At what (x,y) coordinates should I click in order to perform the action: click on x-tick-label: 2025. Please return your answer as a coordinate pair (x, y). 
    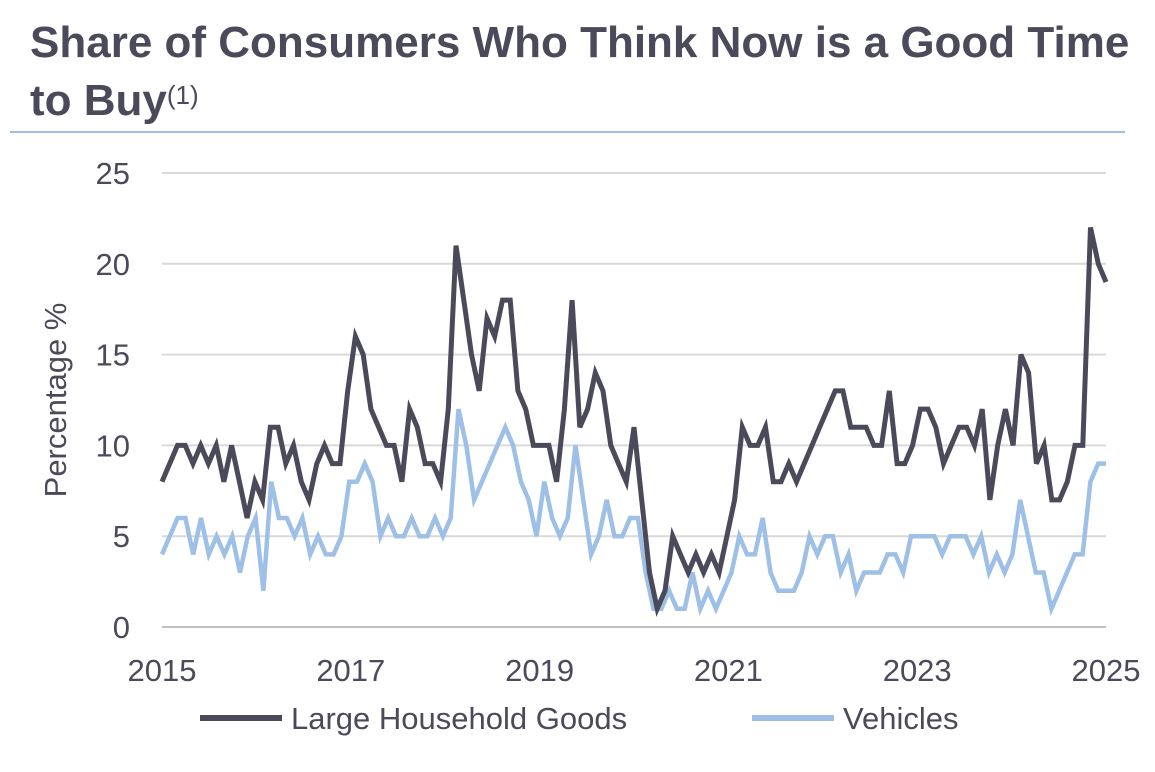
    Looking at the image, I should click on (1106, 670).